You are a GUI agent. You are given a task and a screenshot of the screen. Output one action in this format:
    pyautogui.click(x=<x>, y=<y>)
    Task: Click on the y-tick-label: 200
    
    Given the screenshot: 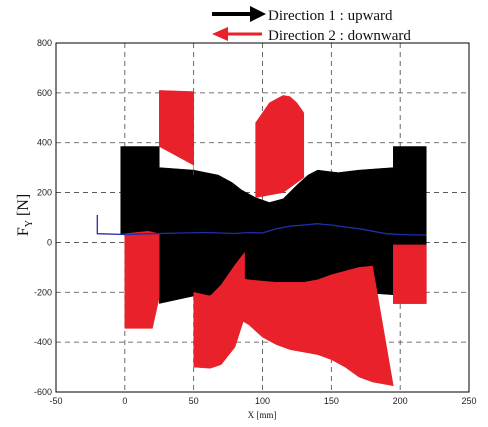 What is the action you would take?
    pyautogui.click(x=44, y=193)
    